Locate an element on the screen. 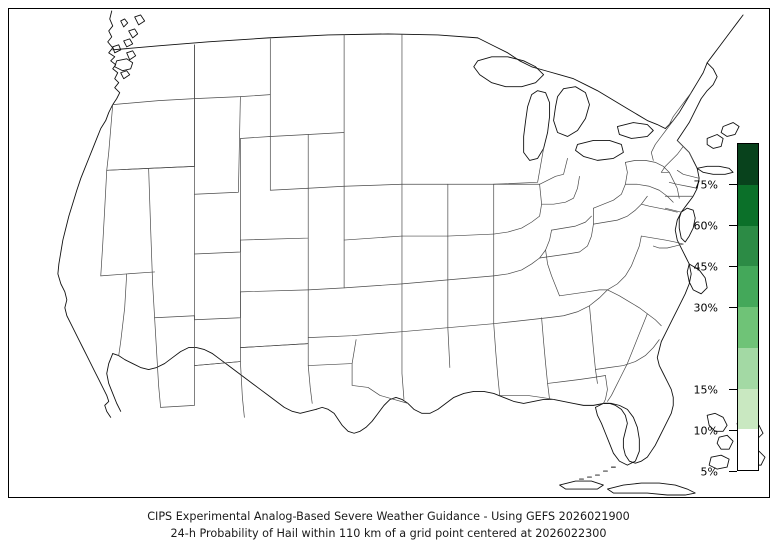 Image resolution: width=777 pixels, height=551 pixels. colorbar-tick-60: 60% is located at coordinates (715, 226).